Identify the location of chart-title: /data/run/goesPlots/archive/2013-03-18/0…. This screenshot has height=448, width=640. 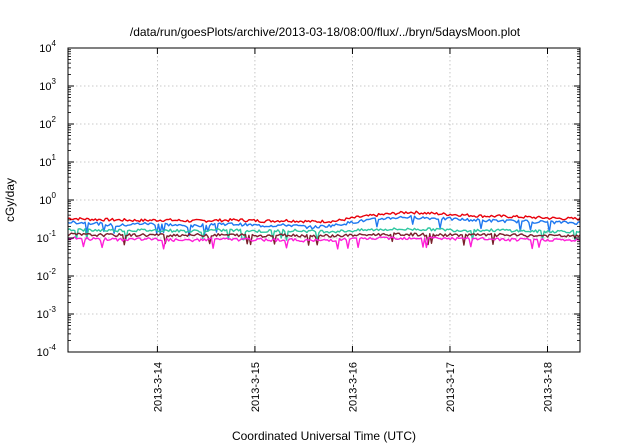
(325, 32).